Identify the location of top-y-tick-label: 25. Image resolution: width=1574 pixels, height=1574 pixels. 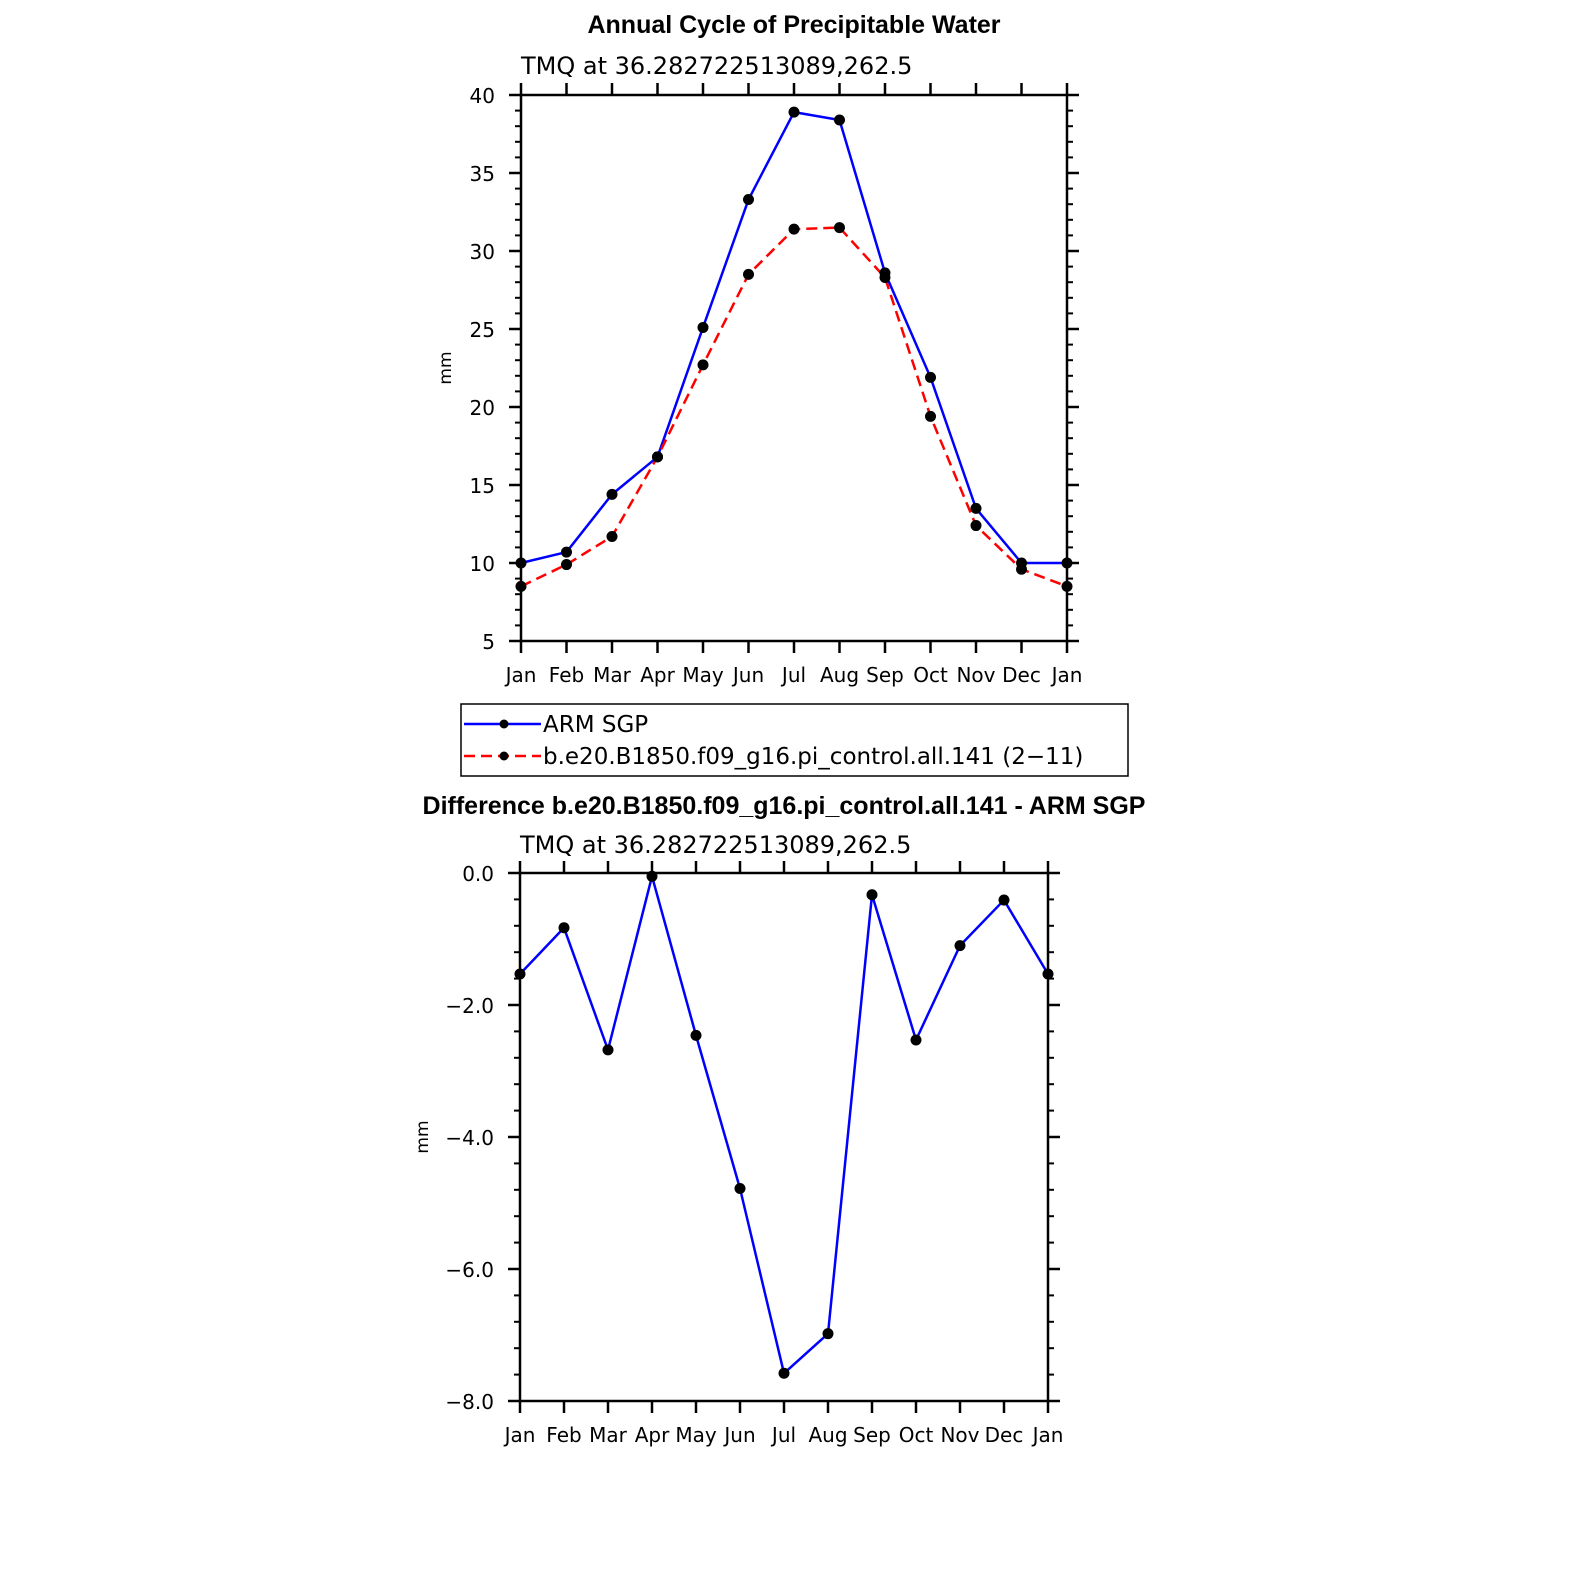
(482, 330).